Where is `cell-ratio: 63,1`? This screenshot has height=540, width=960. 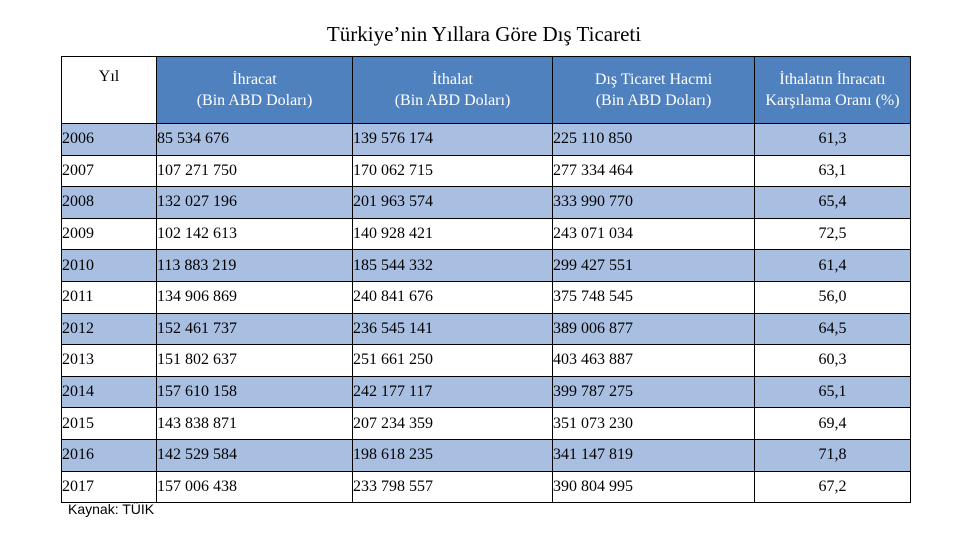
cell-ratio: 63,1 is located at coordinates (832, 171).